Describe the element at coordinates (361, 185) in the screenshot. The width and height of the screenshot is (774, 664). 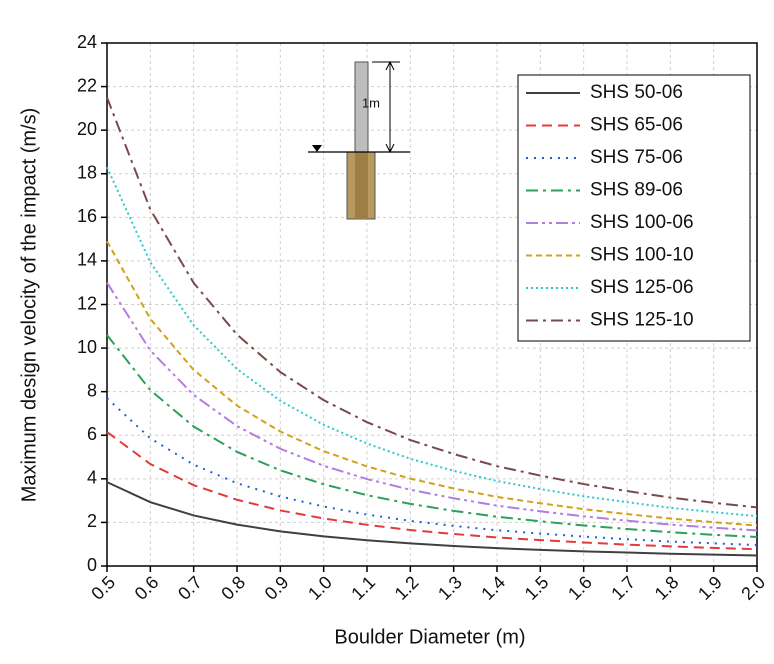
I see `pile-core` at that location.